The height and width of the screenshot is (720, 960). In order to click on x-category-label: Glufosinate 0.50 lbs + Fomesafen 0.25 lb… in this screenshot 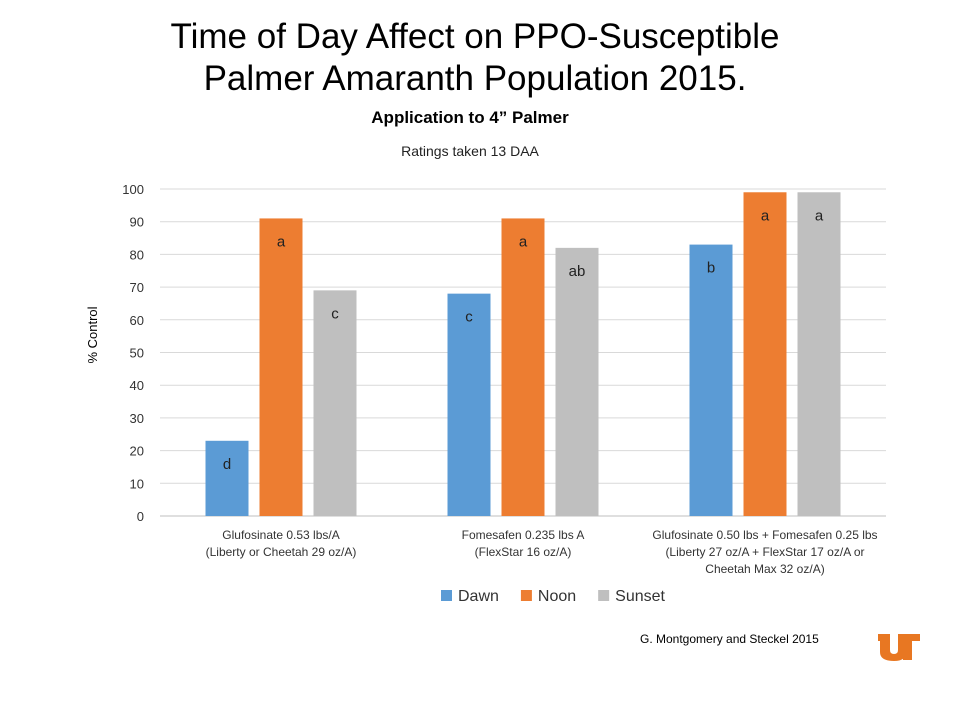, I will do `click(764, 535)`.